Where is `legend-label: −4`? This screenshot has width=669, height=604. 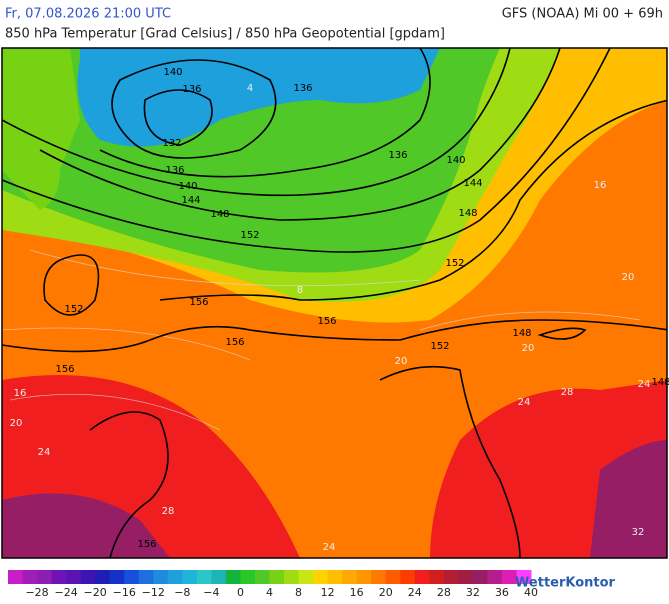 legend-label: −4 is located at coordinates (211, 592).